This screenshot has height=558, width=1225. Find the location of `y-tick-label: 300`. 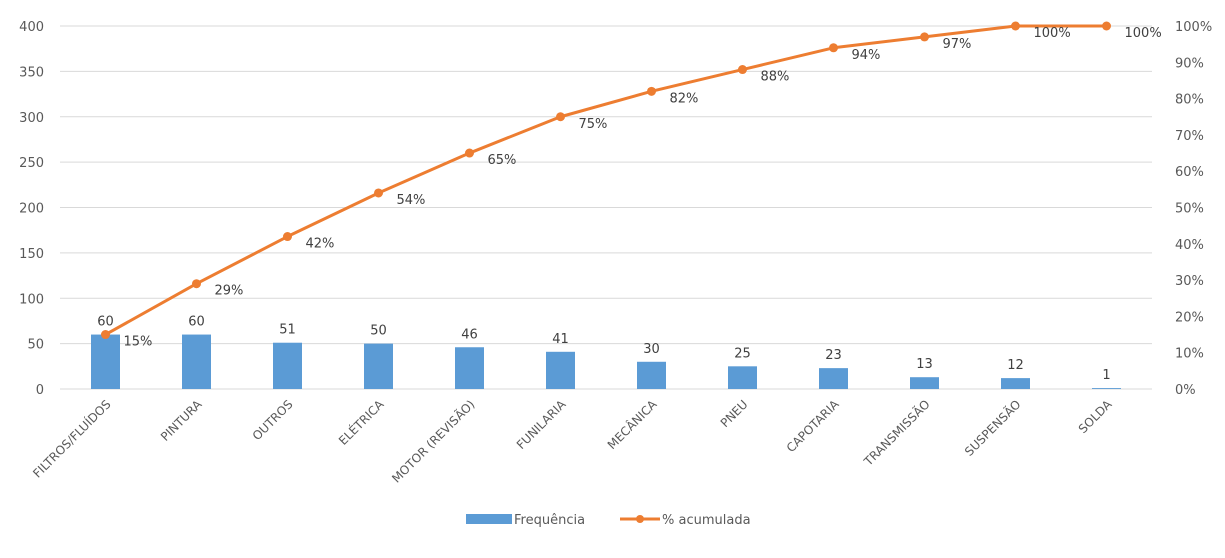

y-tick-label: 300 is located at coordinates (31, 118).